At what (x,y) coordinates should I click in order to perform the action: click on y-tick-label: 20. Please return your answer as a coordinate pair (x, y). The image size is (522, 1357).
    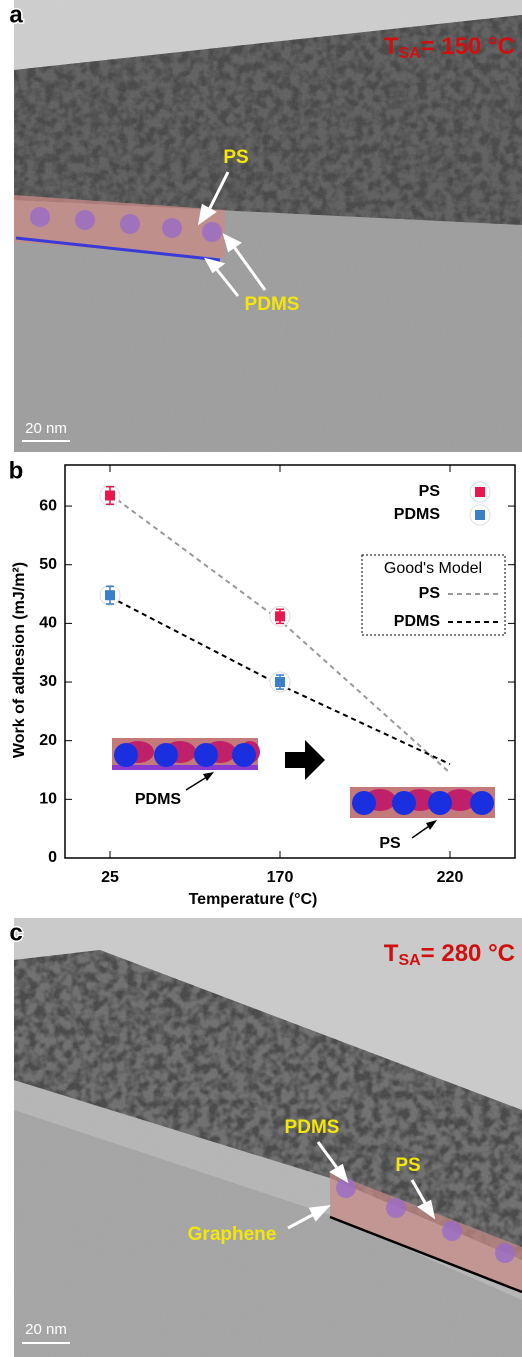
    Looking at the image, I should click on (48, 740).